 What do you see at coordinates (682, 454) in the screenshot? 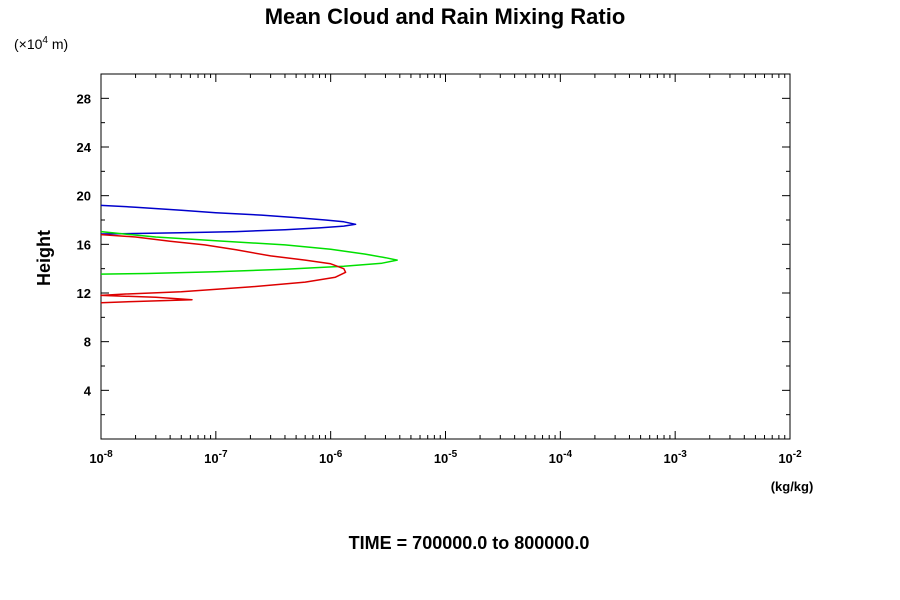
I see `x-tick-label-exponent: -3` at bounding box center [682, 454].